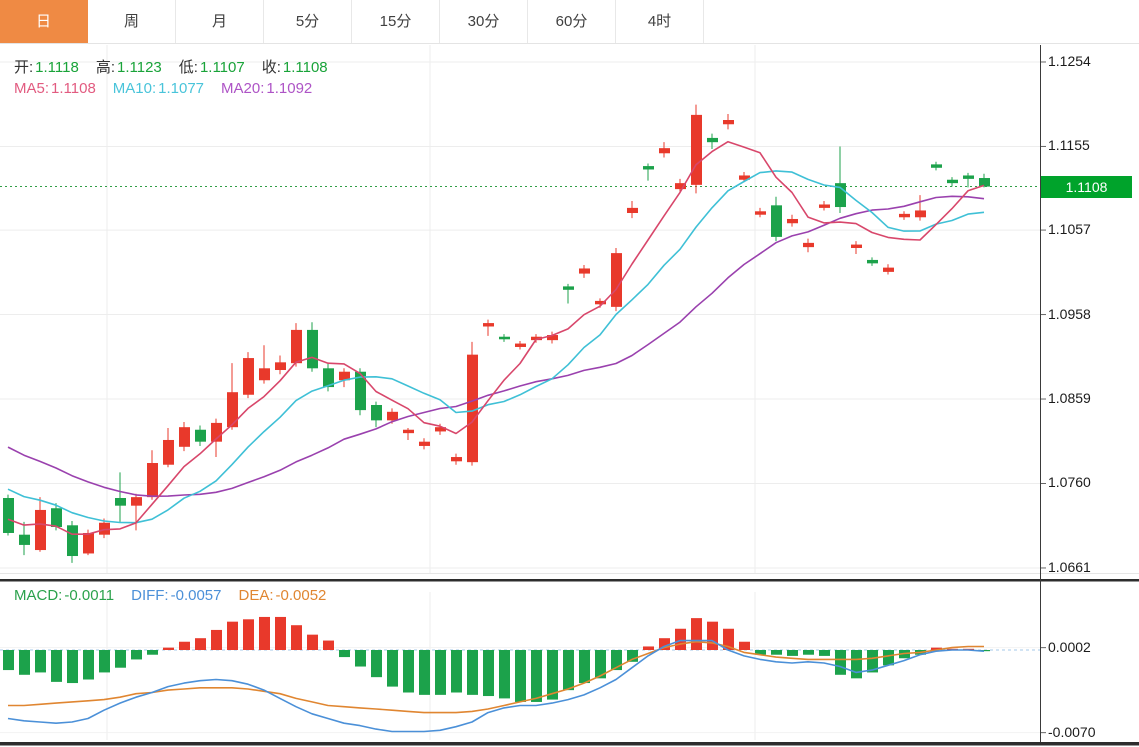 Image resolution: width=1139 pixels, height=747 pixels. I want to click on price-tick-label: 1.0958, so click(1069, 313).